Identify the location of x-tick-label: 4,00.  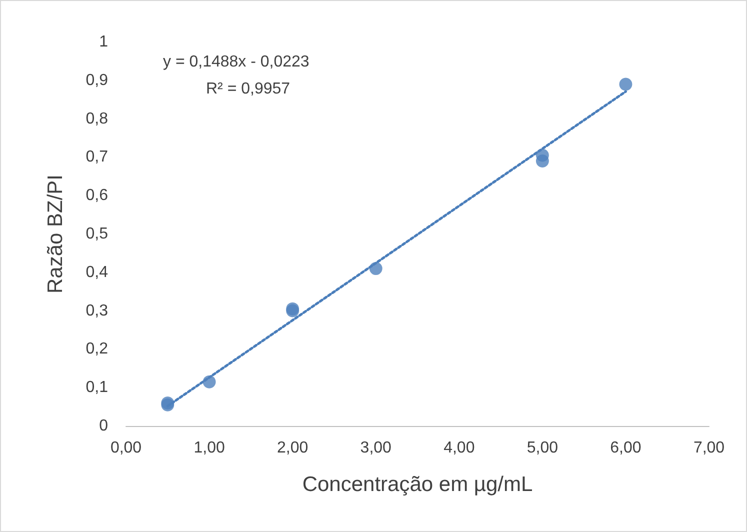
(459, 448).